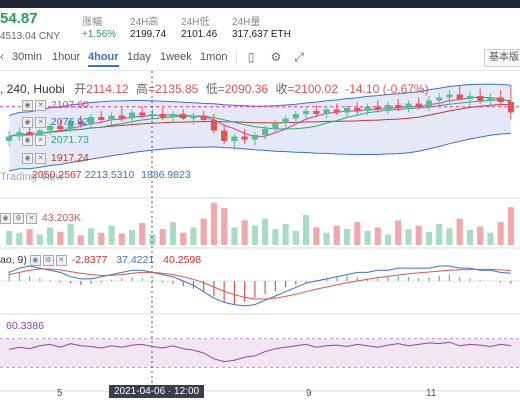 This screenshot has height=400, width=520. I want to click on x-label-9: 9, so click(309, 393).